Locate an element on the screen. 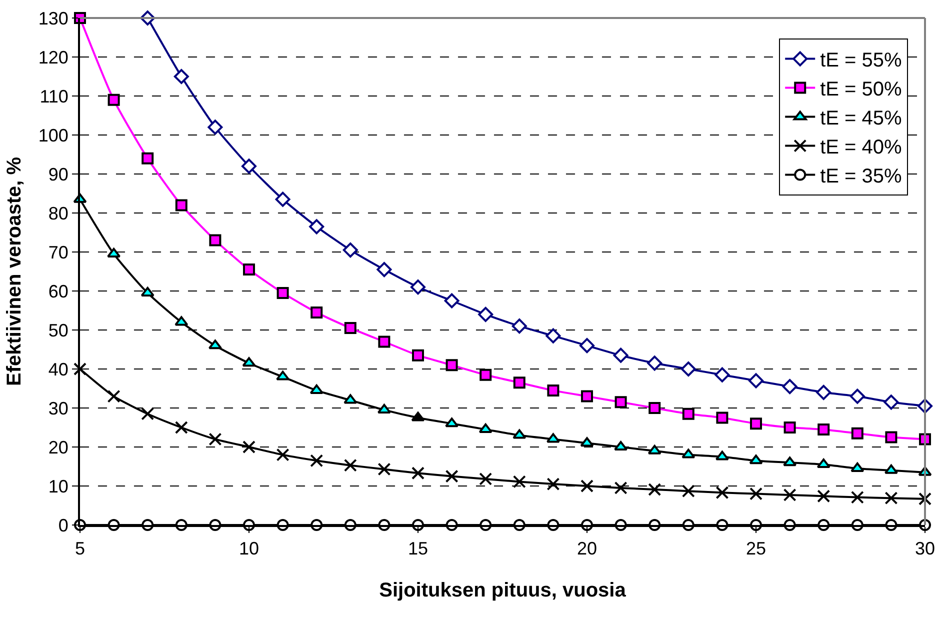 Image resolution: width=942 pixels, height=628 pixels. y-tick-label: 60 is located at coordinates (58, 291).